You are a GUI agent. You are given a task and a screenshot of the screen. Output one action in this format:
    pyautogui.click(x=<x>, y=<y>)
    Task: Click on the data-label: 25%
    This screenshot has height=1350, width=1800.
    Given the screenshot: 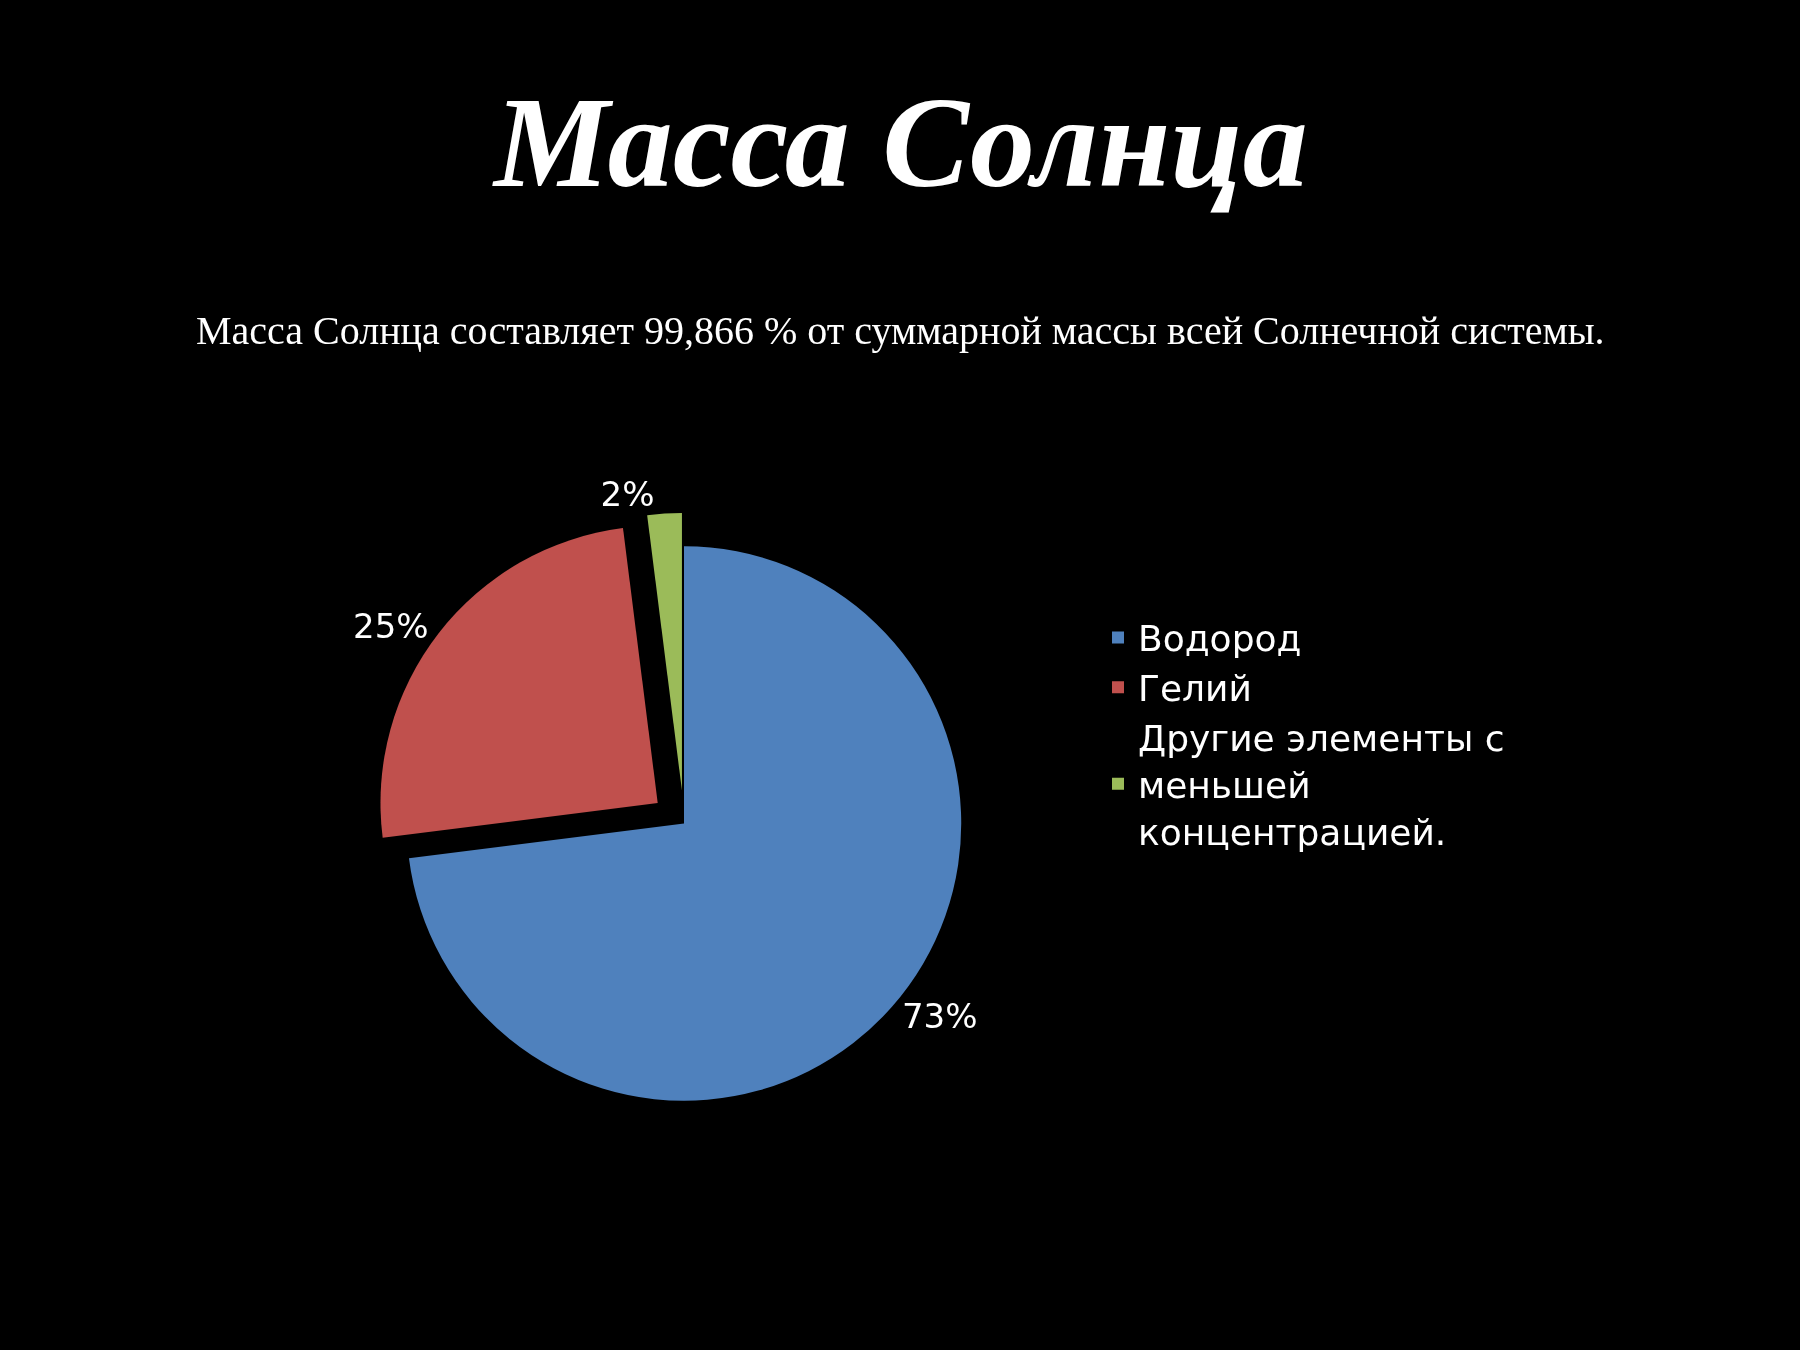 What is the action you would take?
    pyautogui.click(x=391, y=625)
    